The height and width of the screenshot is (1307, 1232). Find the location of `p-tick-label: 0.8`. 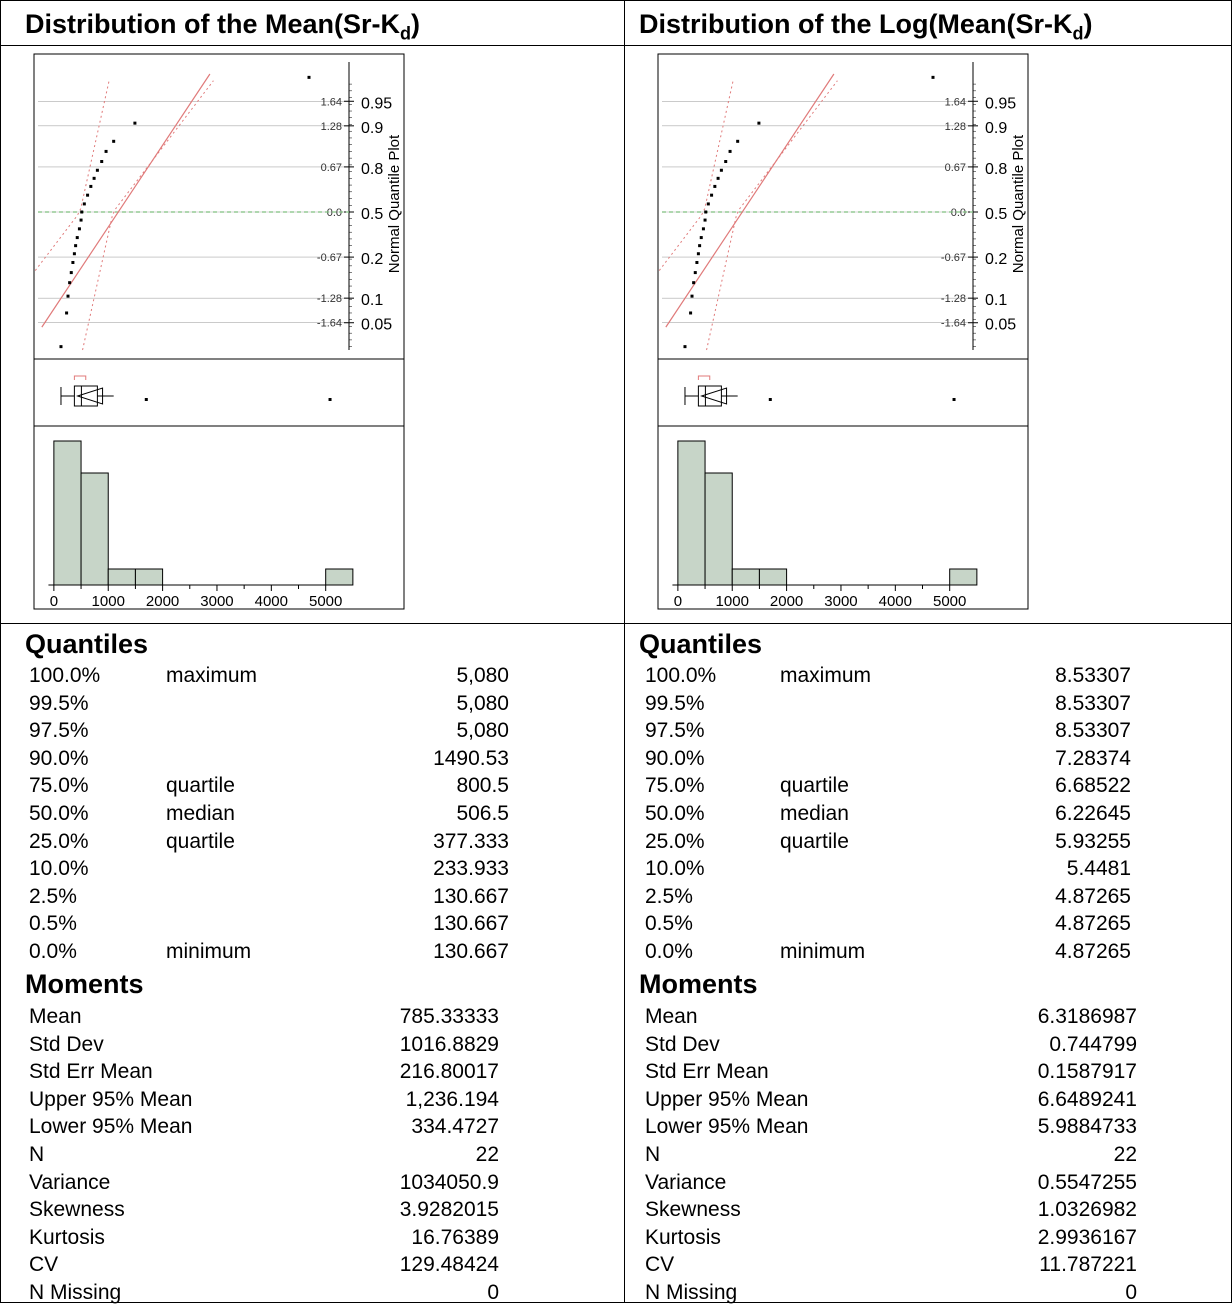

p-tick-label: 0.8 is located at coordinates (372, 169).